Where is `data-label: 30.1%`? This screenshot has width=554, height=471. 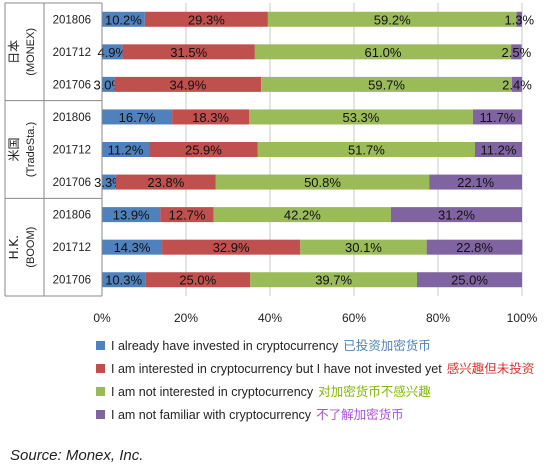
data-label: 30.1% is located at coordinates (363, 247).